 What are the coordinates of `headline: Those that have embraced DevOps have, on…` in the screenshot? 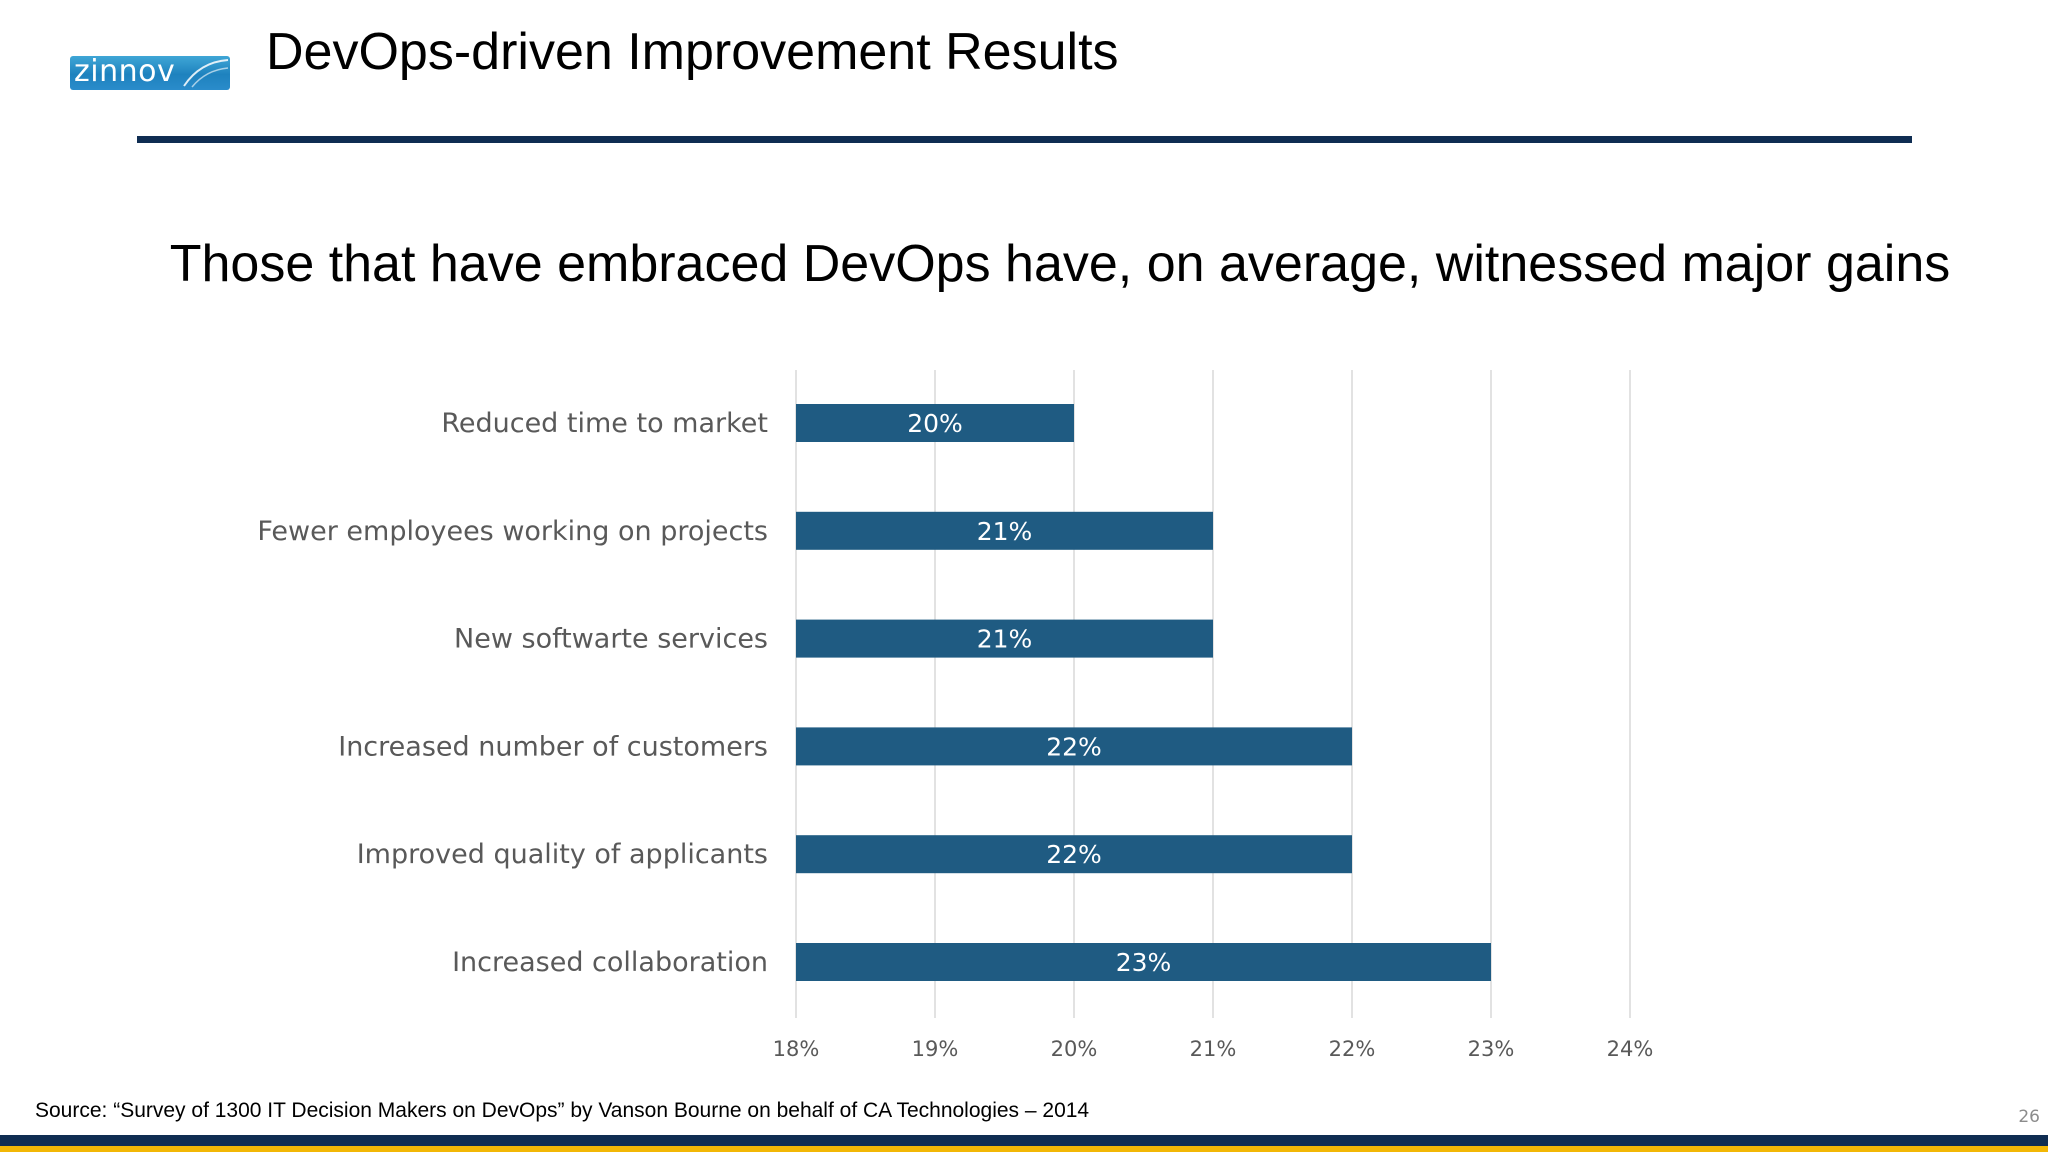 It's located at (1060, 264).